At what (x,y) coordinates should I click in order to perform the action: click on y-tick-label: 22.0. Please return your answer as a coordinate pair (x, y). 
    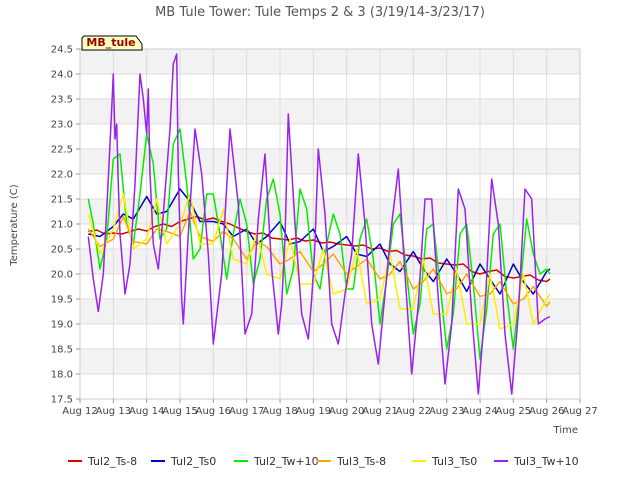
    Looking at the image, I should click on (62, 175).